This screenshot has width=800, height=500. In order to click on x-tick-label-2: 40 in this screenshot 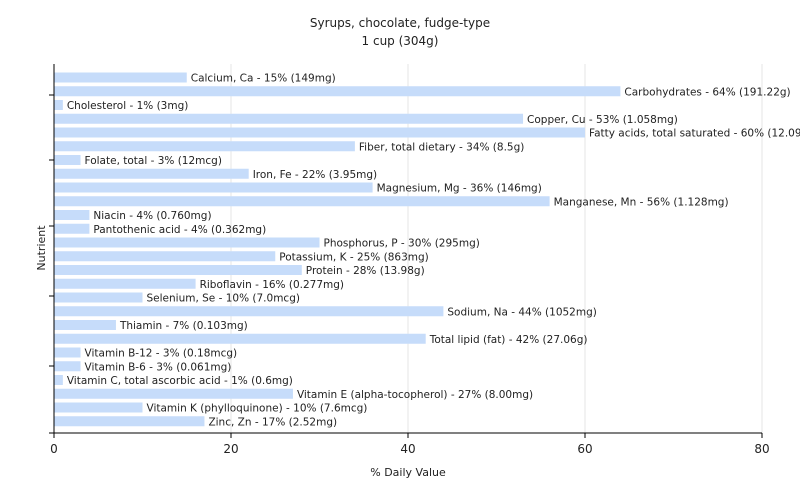, I will do `click(407, 449)`.